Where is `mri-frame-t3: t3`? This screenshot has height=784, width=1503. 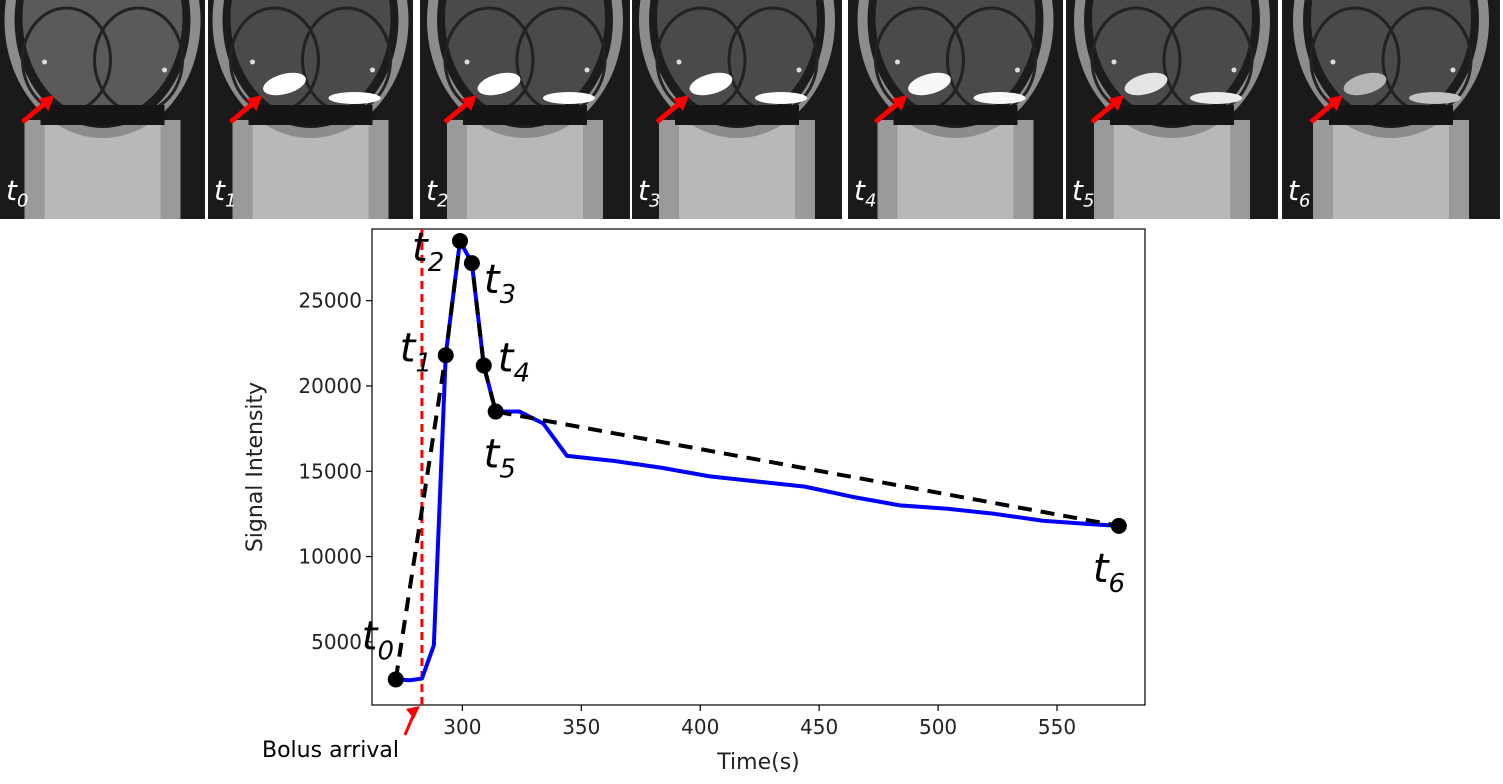
mri-frame-t3: t3 is located at coordinates (737, 109).